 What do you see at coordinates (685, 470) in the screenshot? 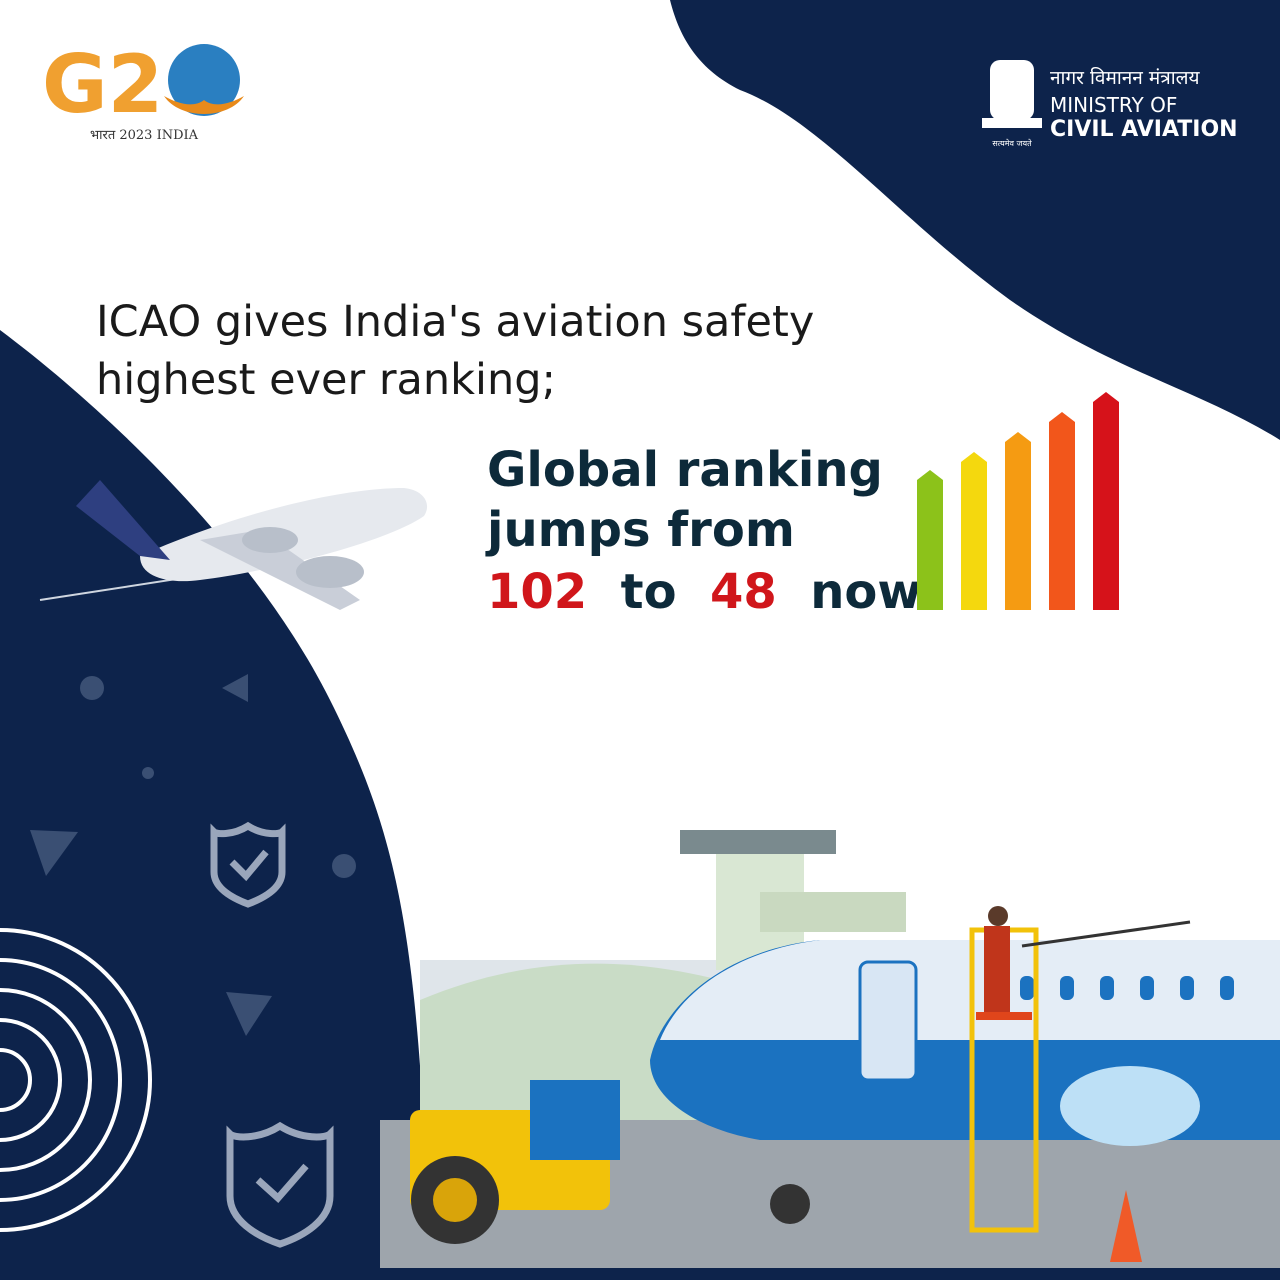
I see `ranking-line: Global ranking` at bounding box center [685, 470].